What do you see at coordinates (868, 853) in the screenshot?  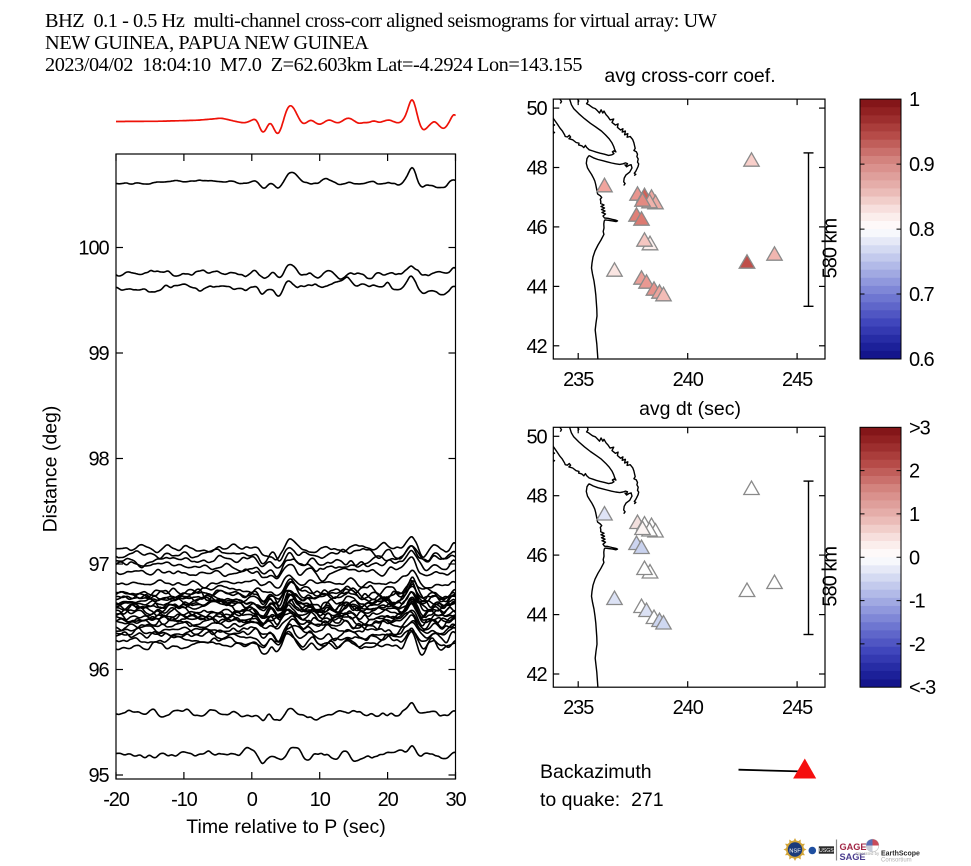 I see `svg-text: Operated by` at bounding box center [868, 853].